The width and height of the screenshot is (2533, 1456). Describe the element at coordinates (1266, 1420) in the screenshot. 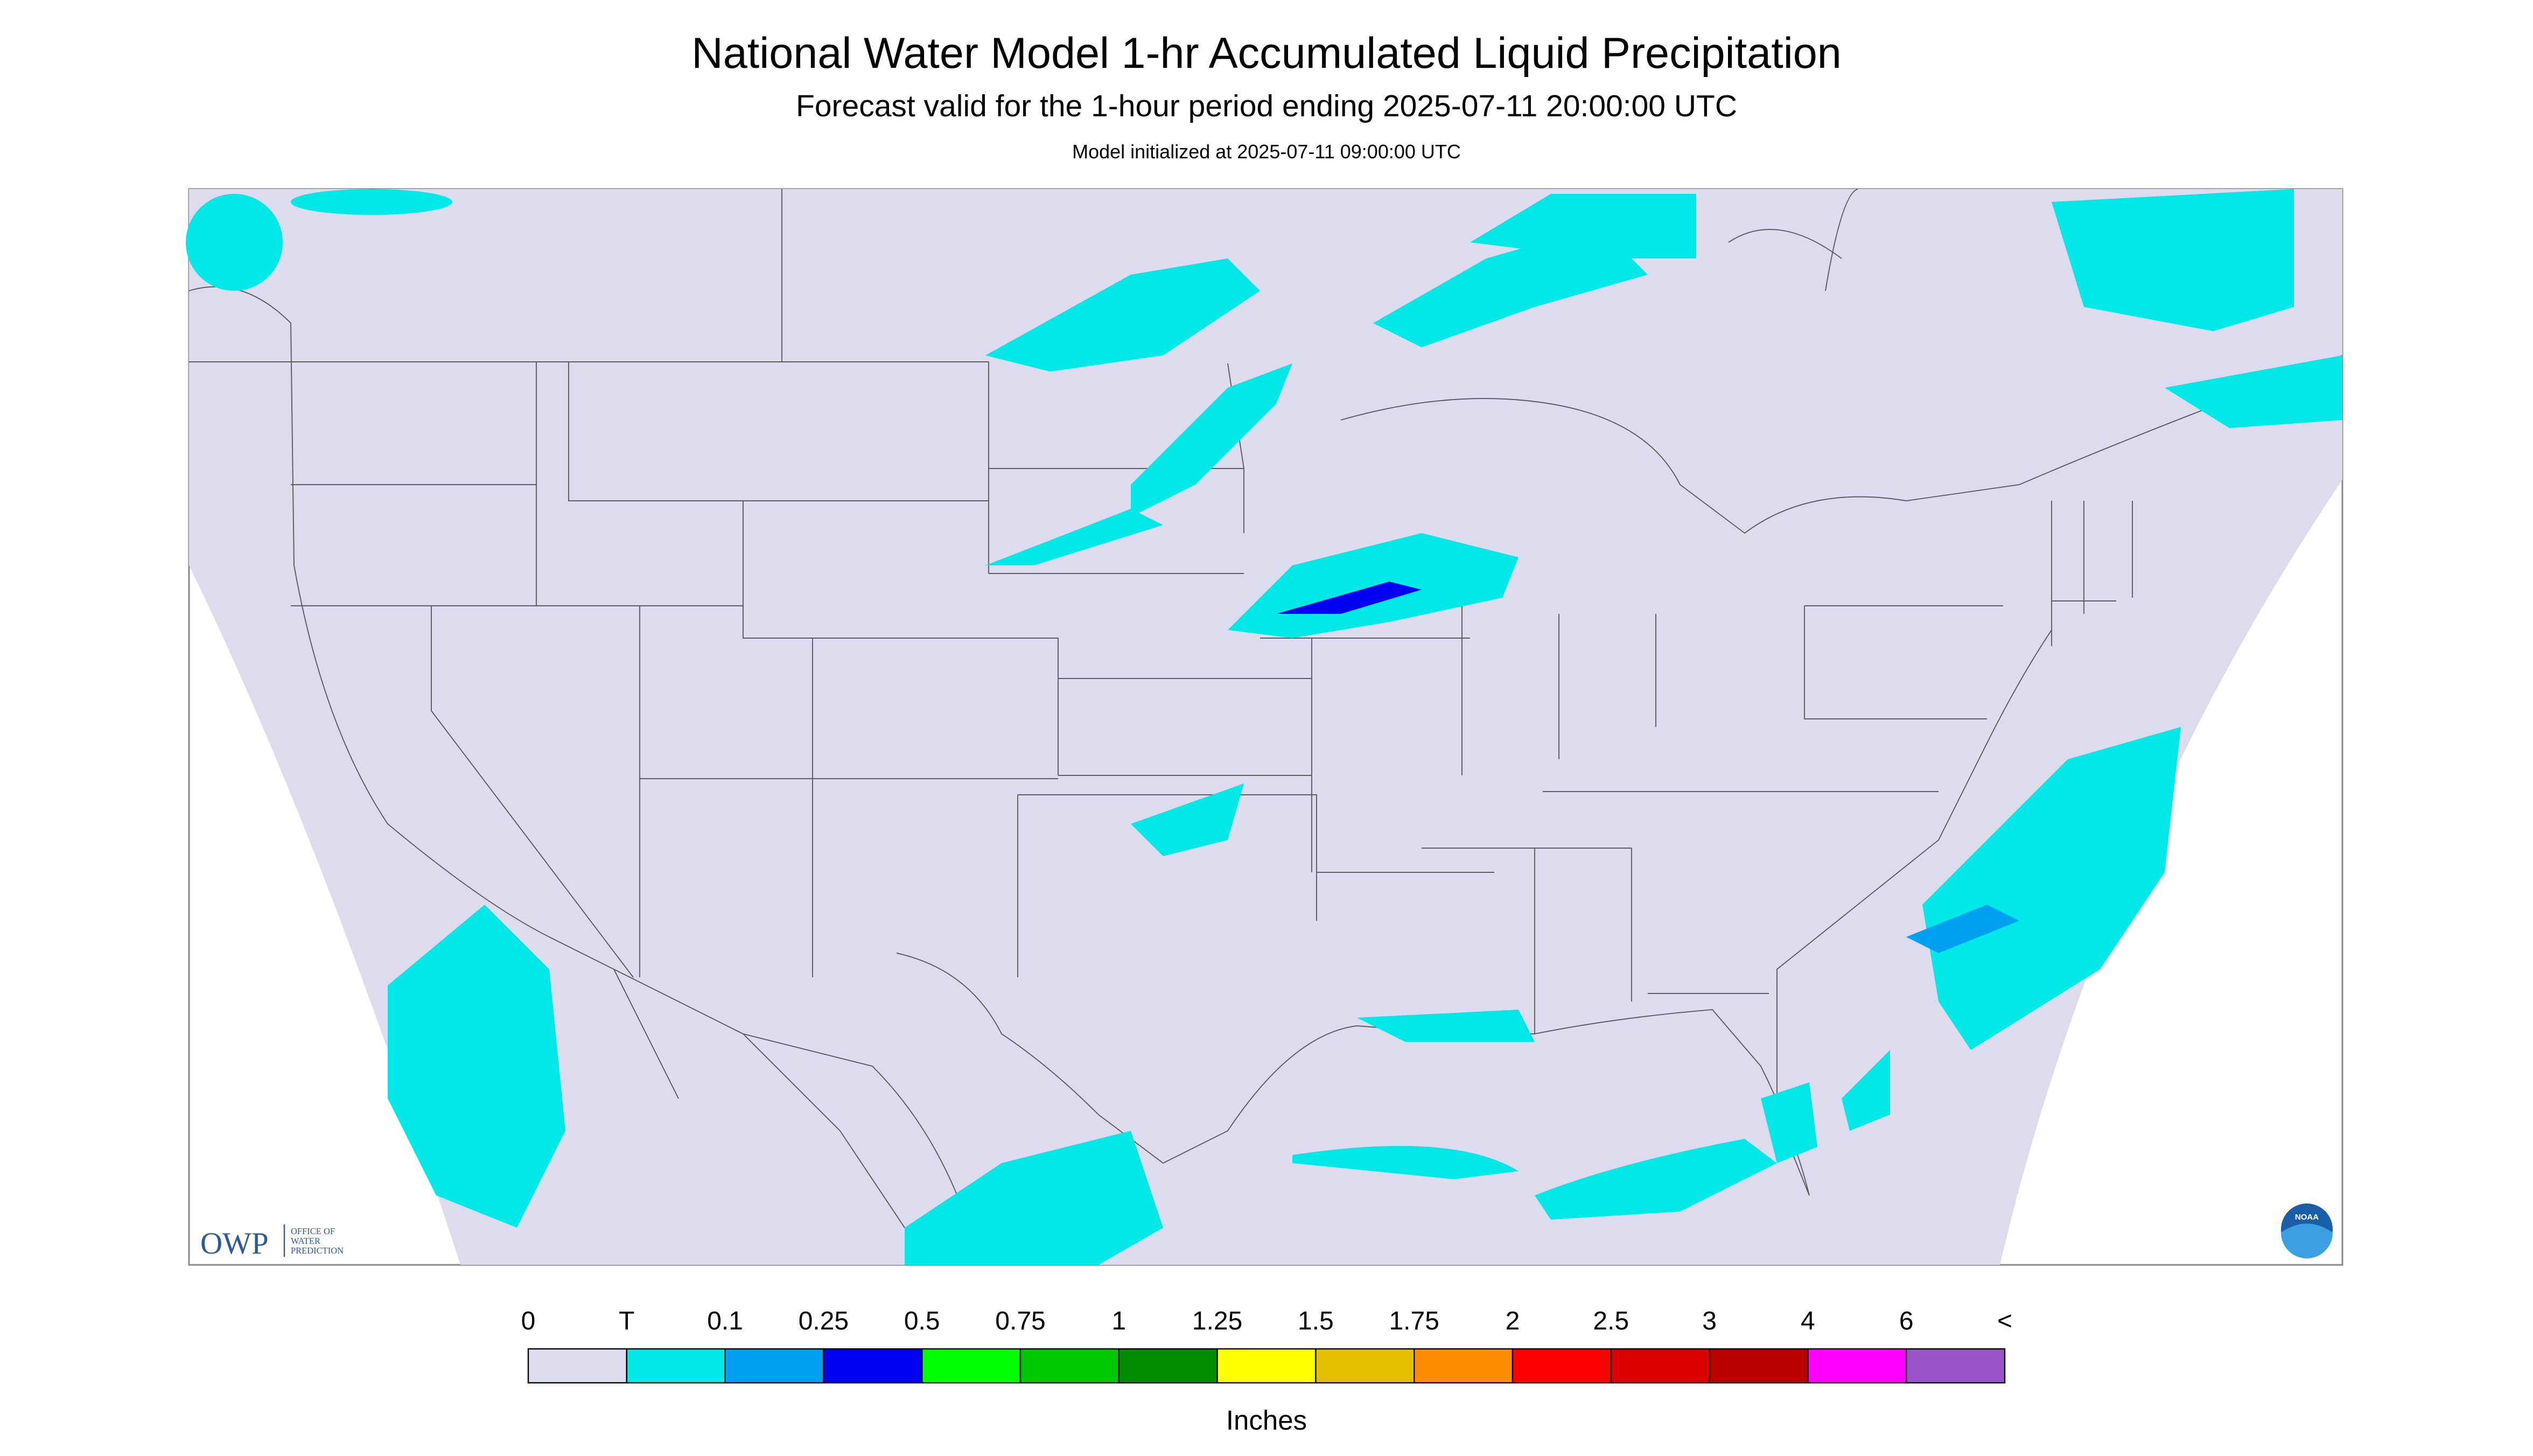

I see `legend-unit: Inches` at that location.